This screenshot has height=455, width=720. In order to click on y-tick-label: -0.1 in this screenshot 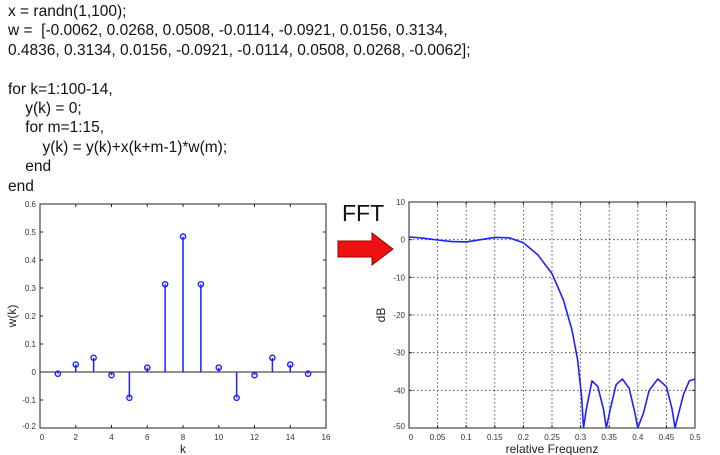, I will do `click(29, 400)`.